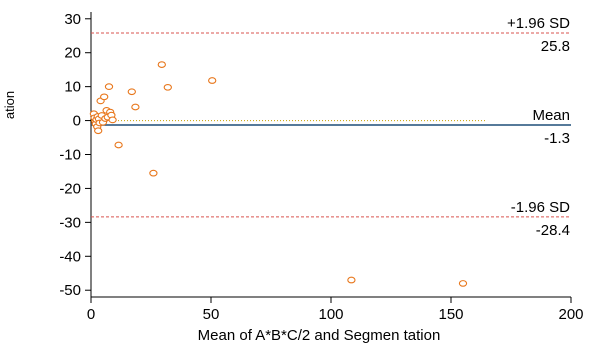  Describe the element at coordinates (319, 335) in the screenshot. I see `x-axis-title: Mean of A*B*C/2 and Segmen tation` at that location.